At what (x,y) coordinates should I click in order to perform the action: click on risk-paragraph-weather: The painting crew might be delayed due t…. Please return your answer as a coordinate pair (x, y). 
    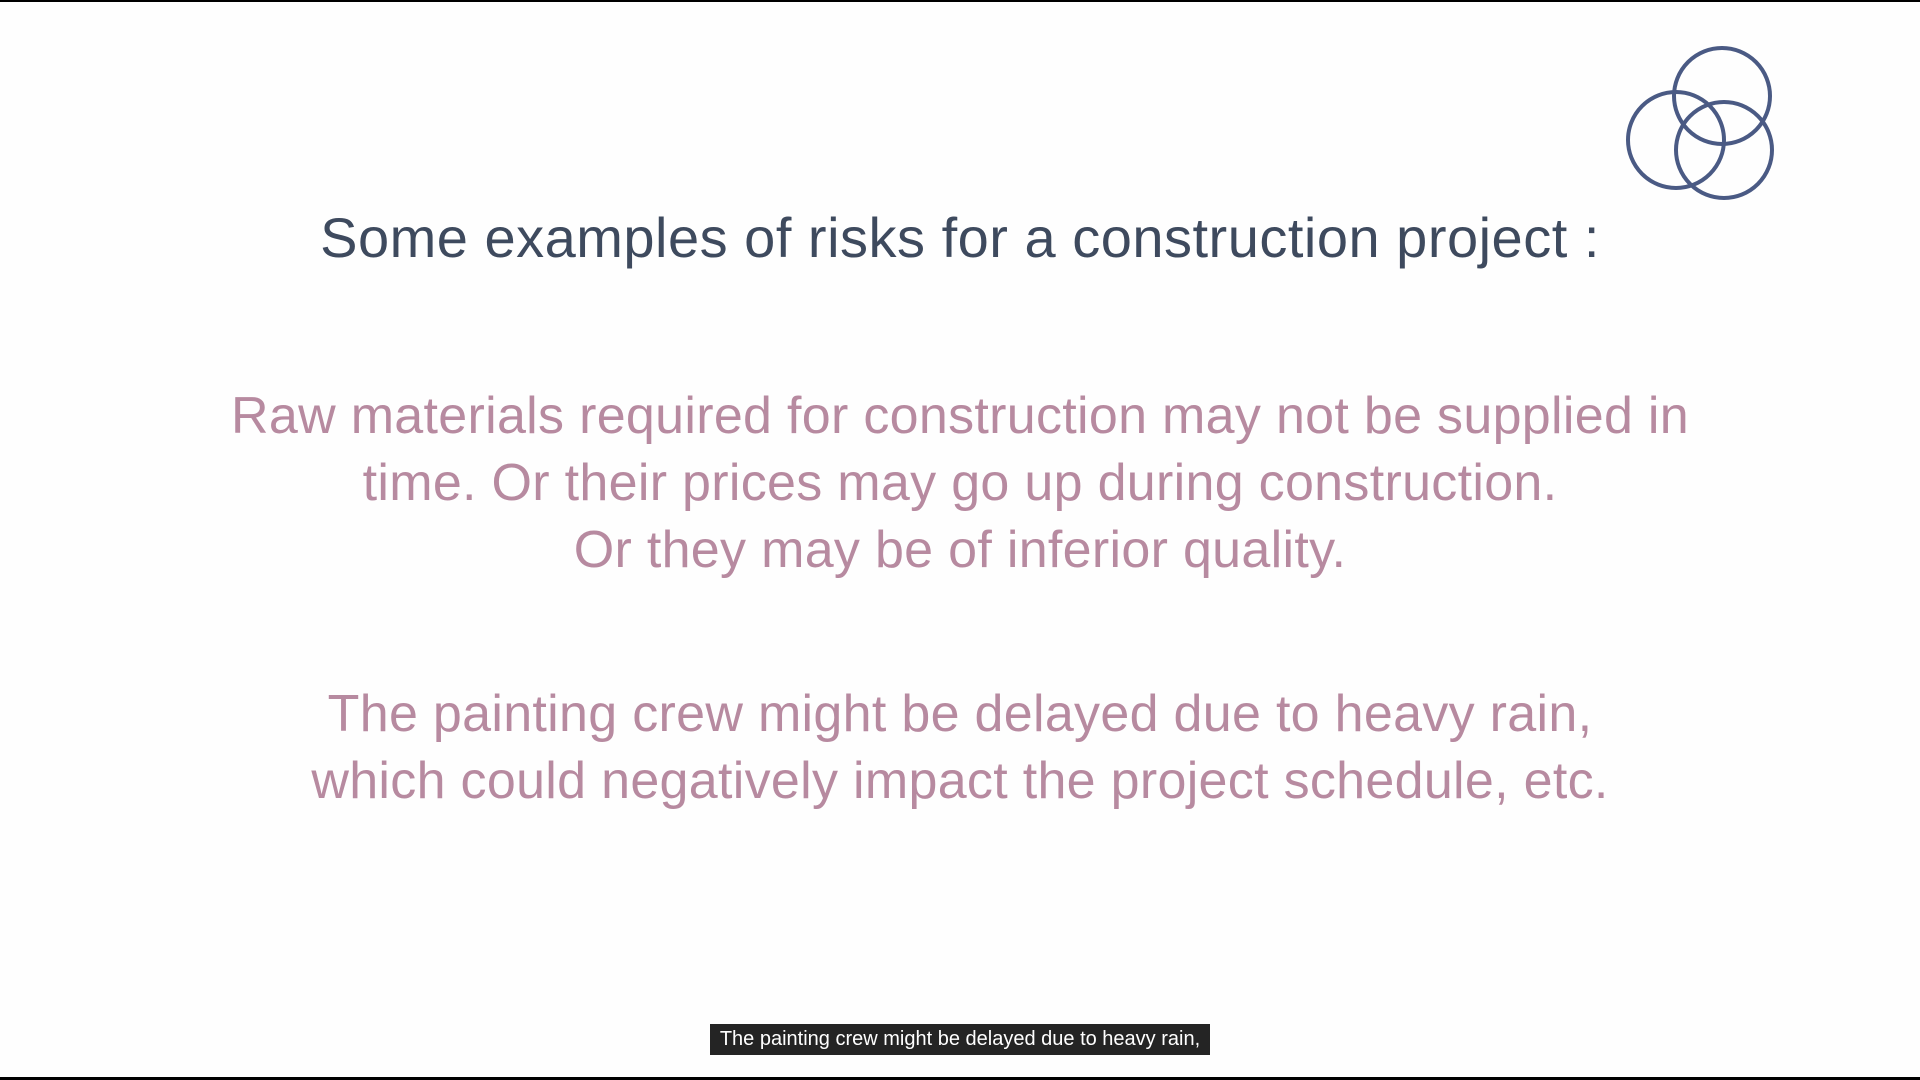
    Looking at the image, I should click on (960, 748).